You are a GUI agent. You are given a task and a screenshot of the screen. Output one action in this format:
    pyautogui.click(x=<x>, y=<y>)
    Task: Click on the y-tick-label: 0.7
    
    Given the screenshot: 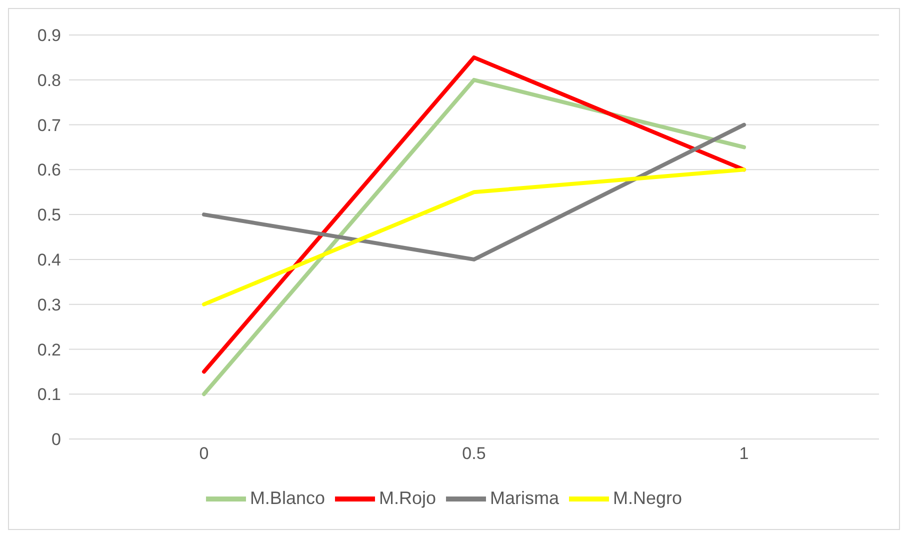 What is the action you would take?
    pyautogui.click(x=49, y=125)
    